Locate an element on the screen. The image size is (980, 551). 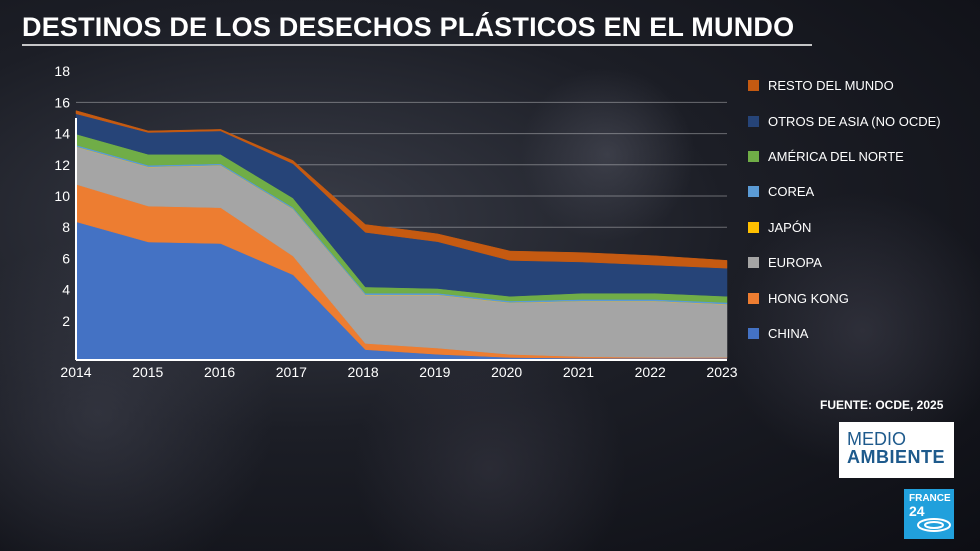
x-tick-label: 2022 is located at coordinates (650, 372).